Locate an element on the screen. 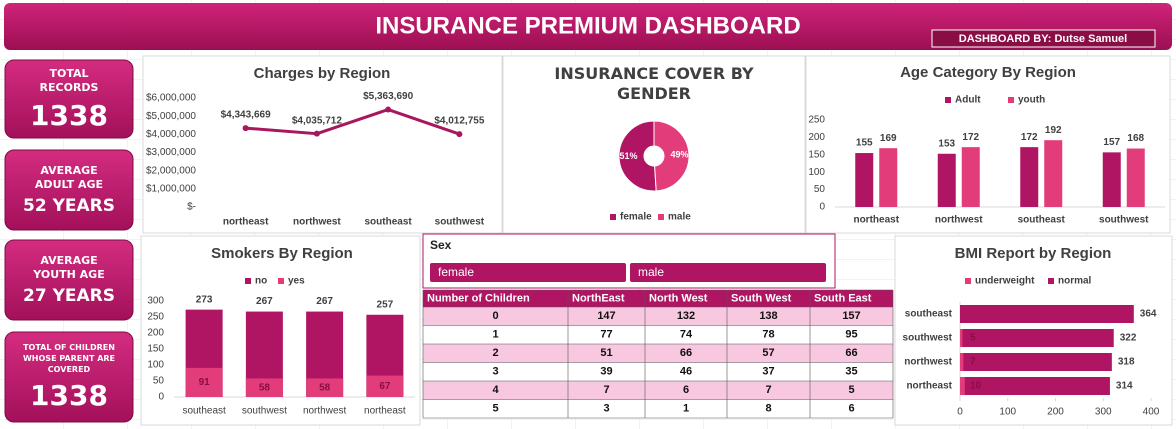 The height and width of the screenshot is (429, 1176). data-label: 257 is located at coordinates (385, 304).